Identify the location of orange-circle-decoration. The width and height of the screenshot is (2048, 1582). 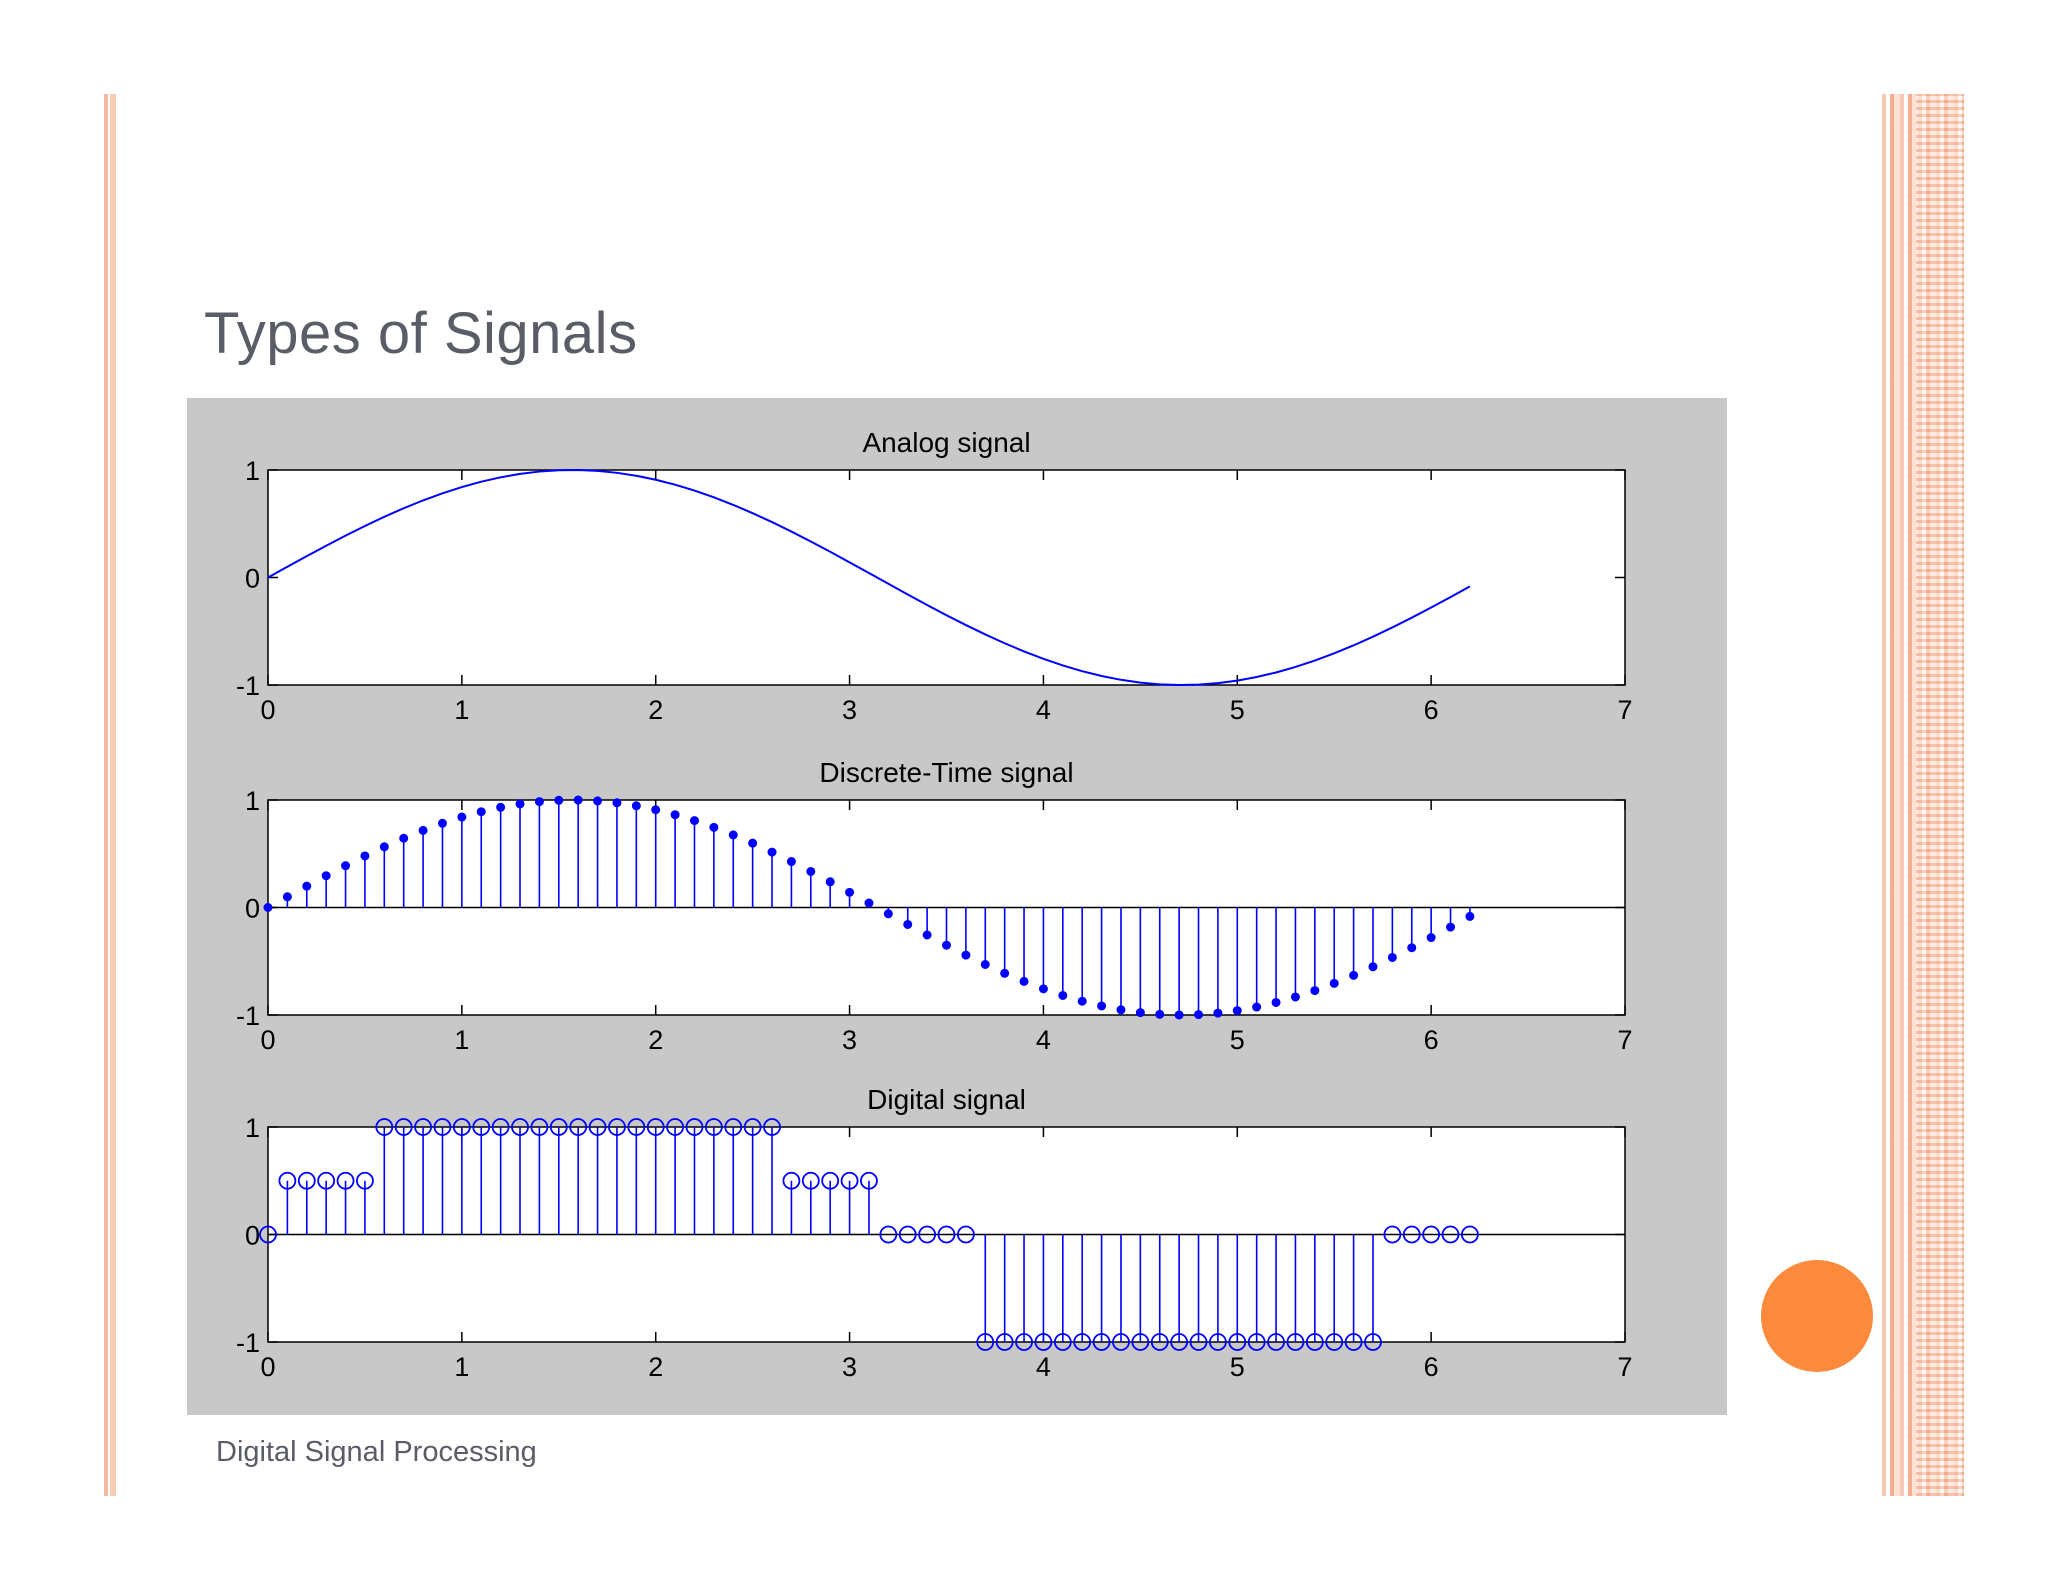
(1817, 1316).